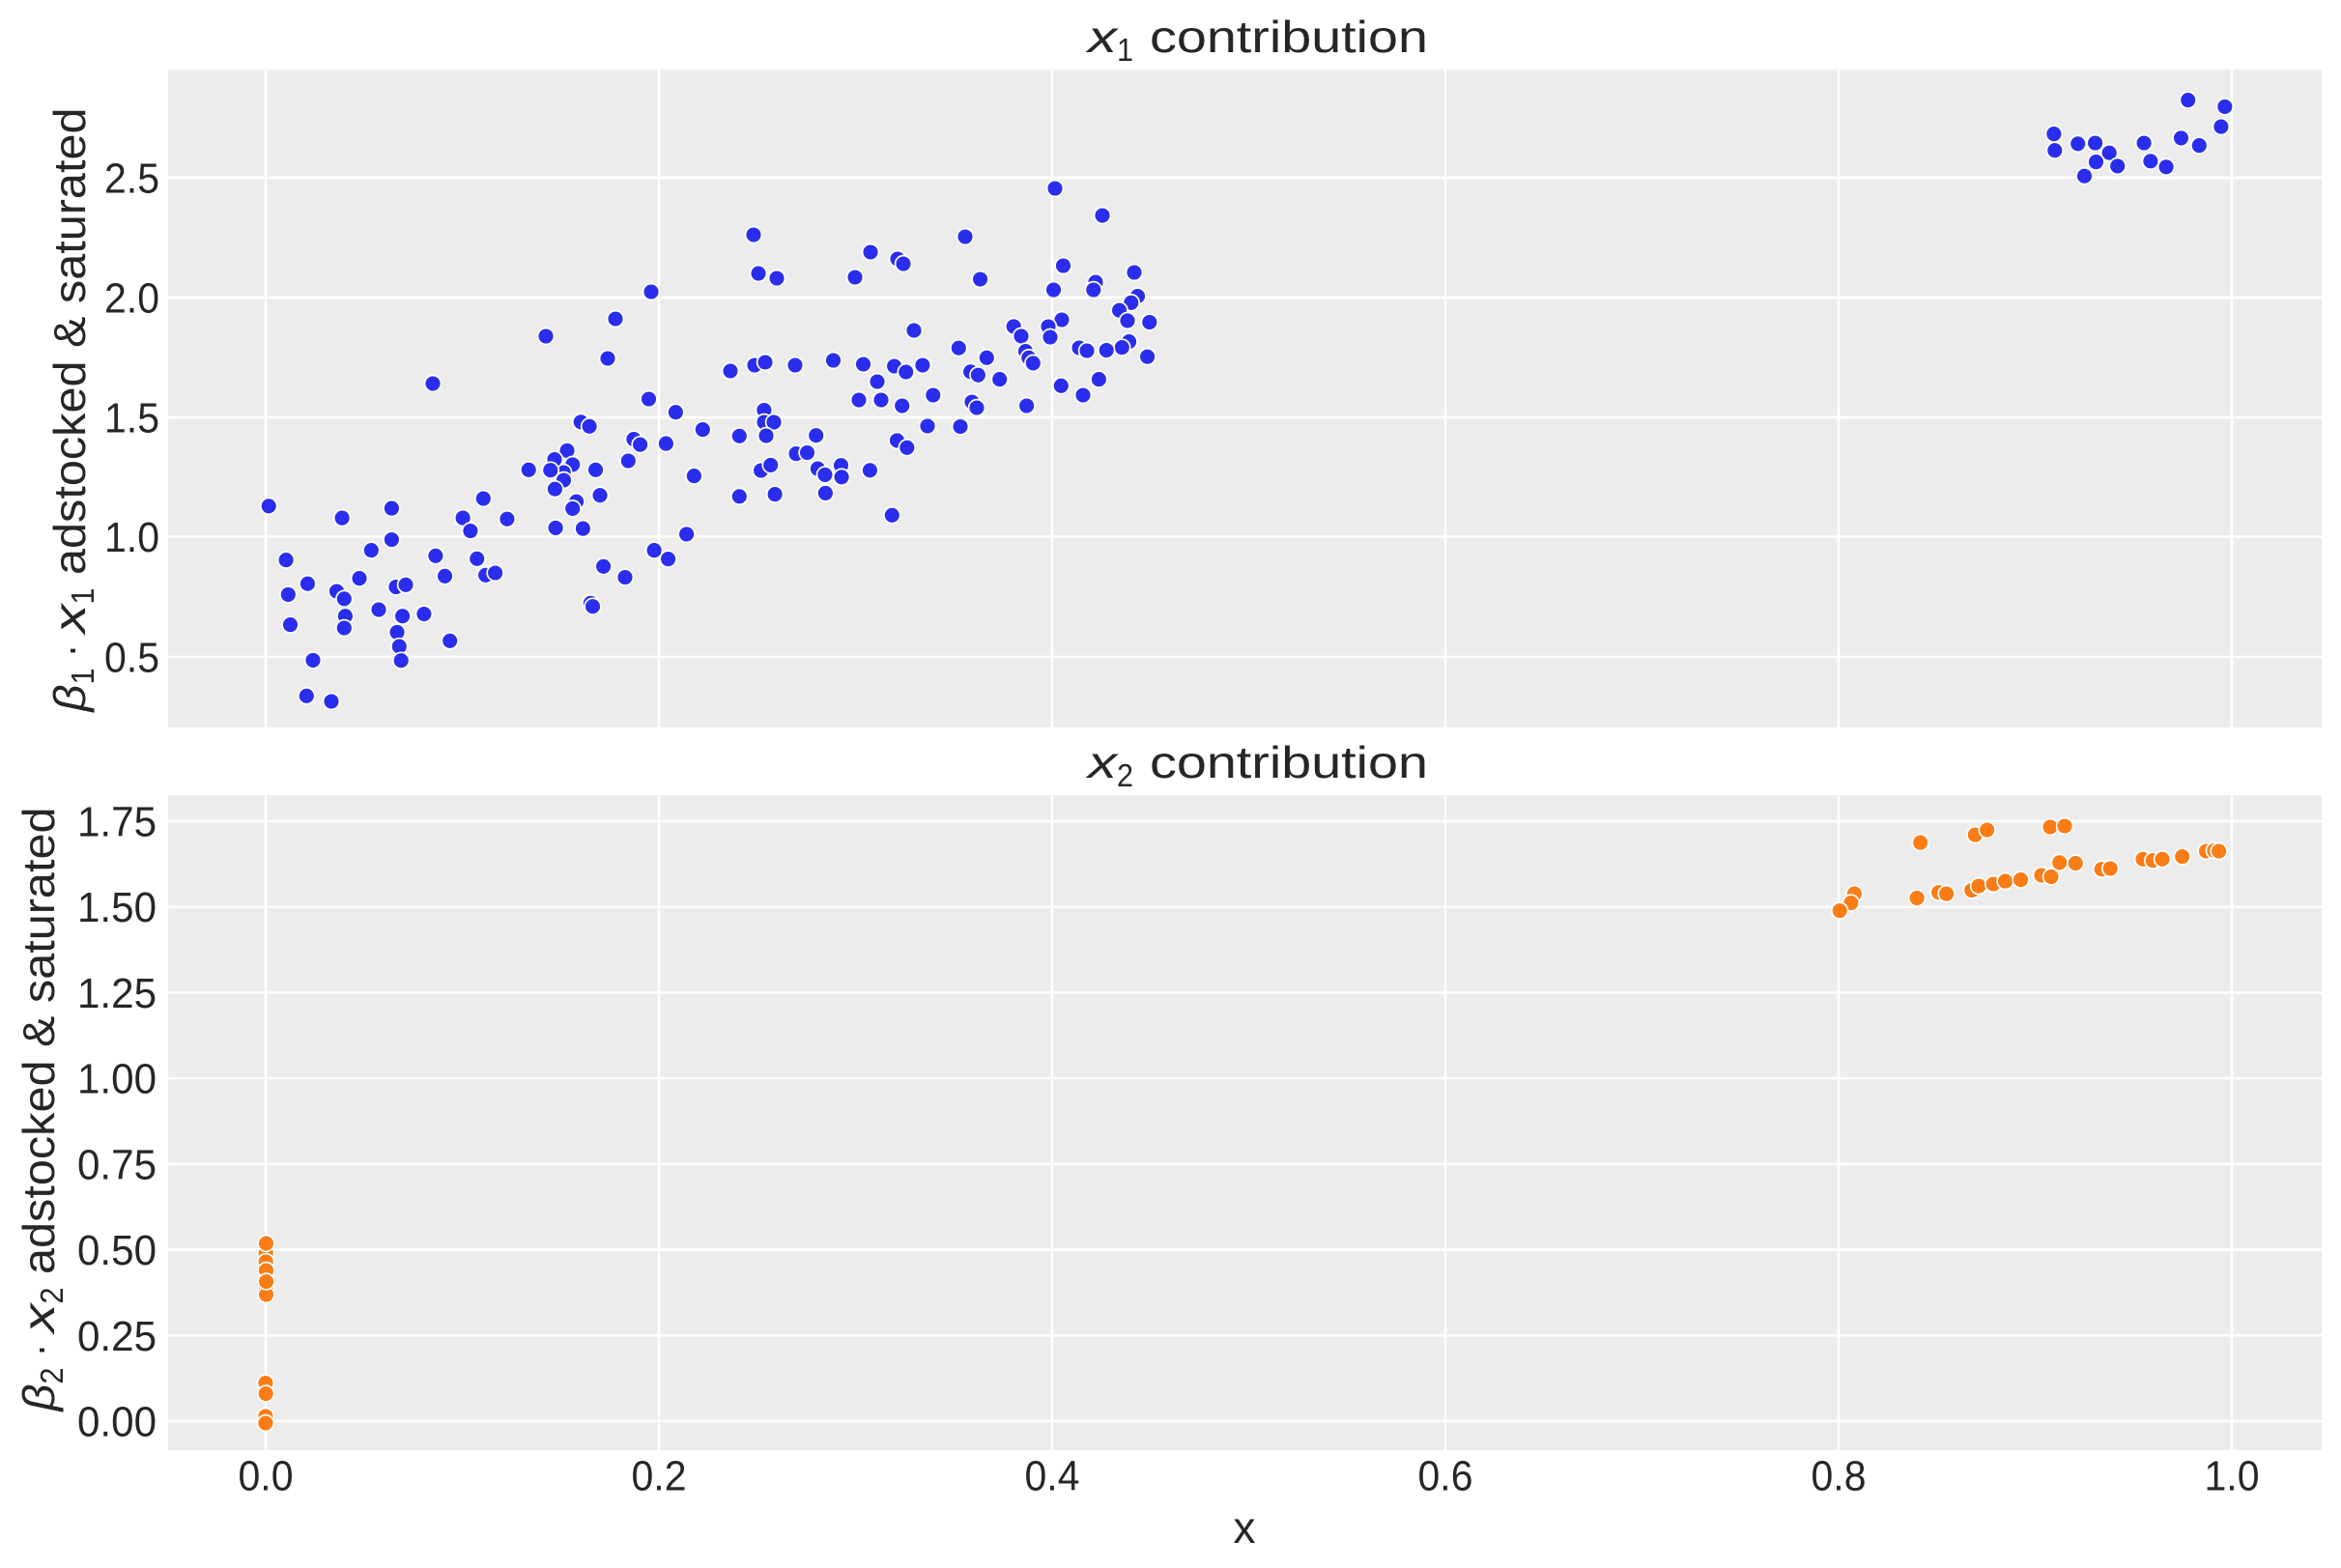 The width and height of the screenshot is (2341, 1568). Describe the element at coordinates (1052, 1476) in the screenshot. I see `svg-text: 0.4` at that location.